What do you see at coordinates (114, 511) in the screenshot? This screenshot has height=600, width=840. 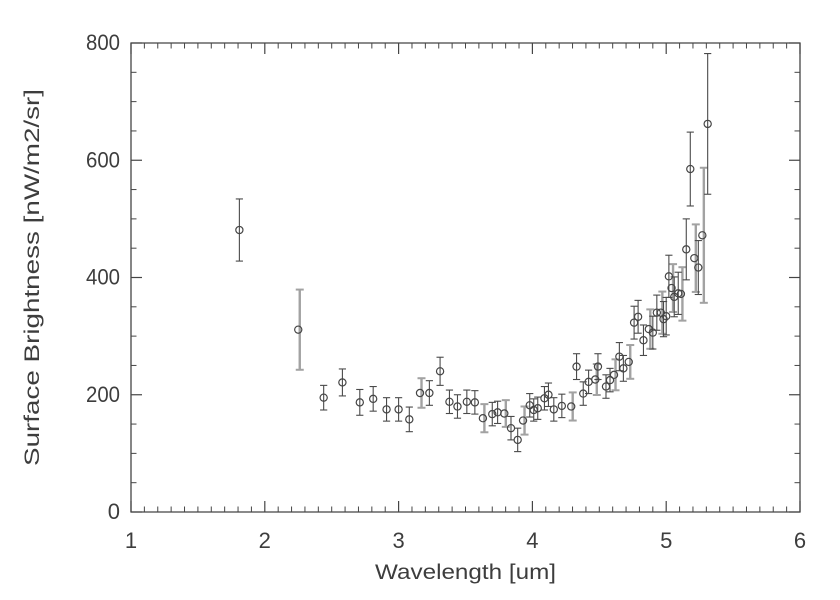 I see `y-axis-tick-label: 0` at bounding box center [114, 511].